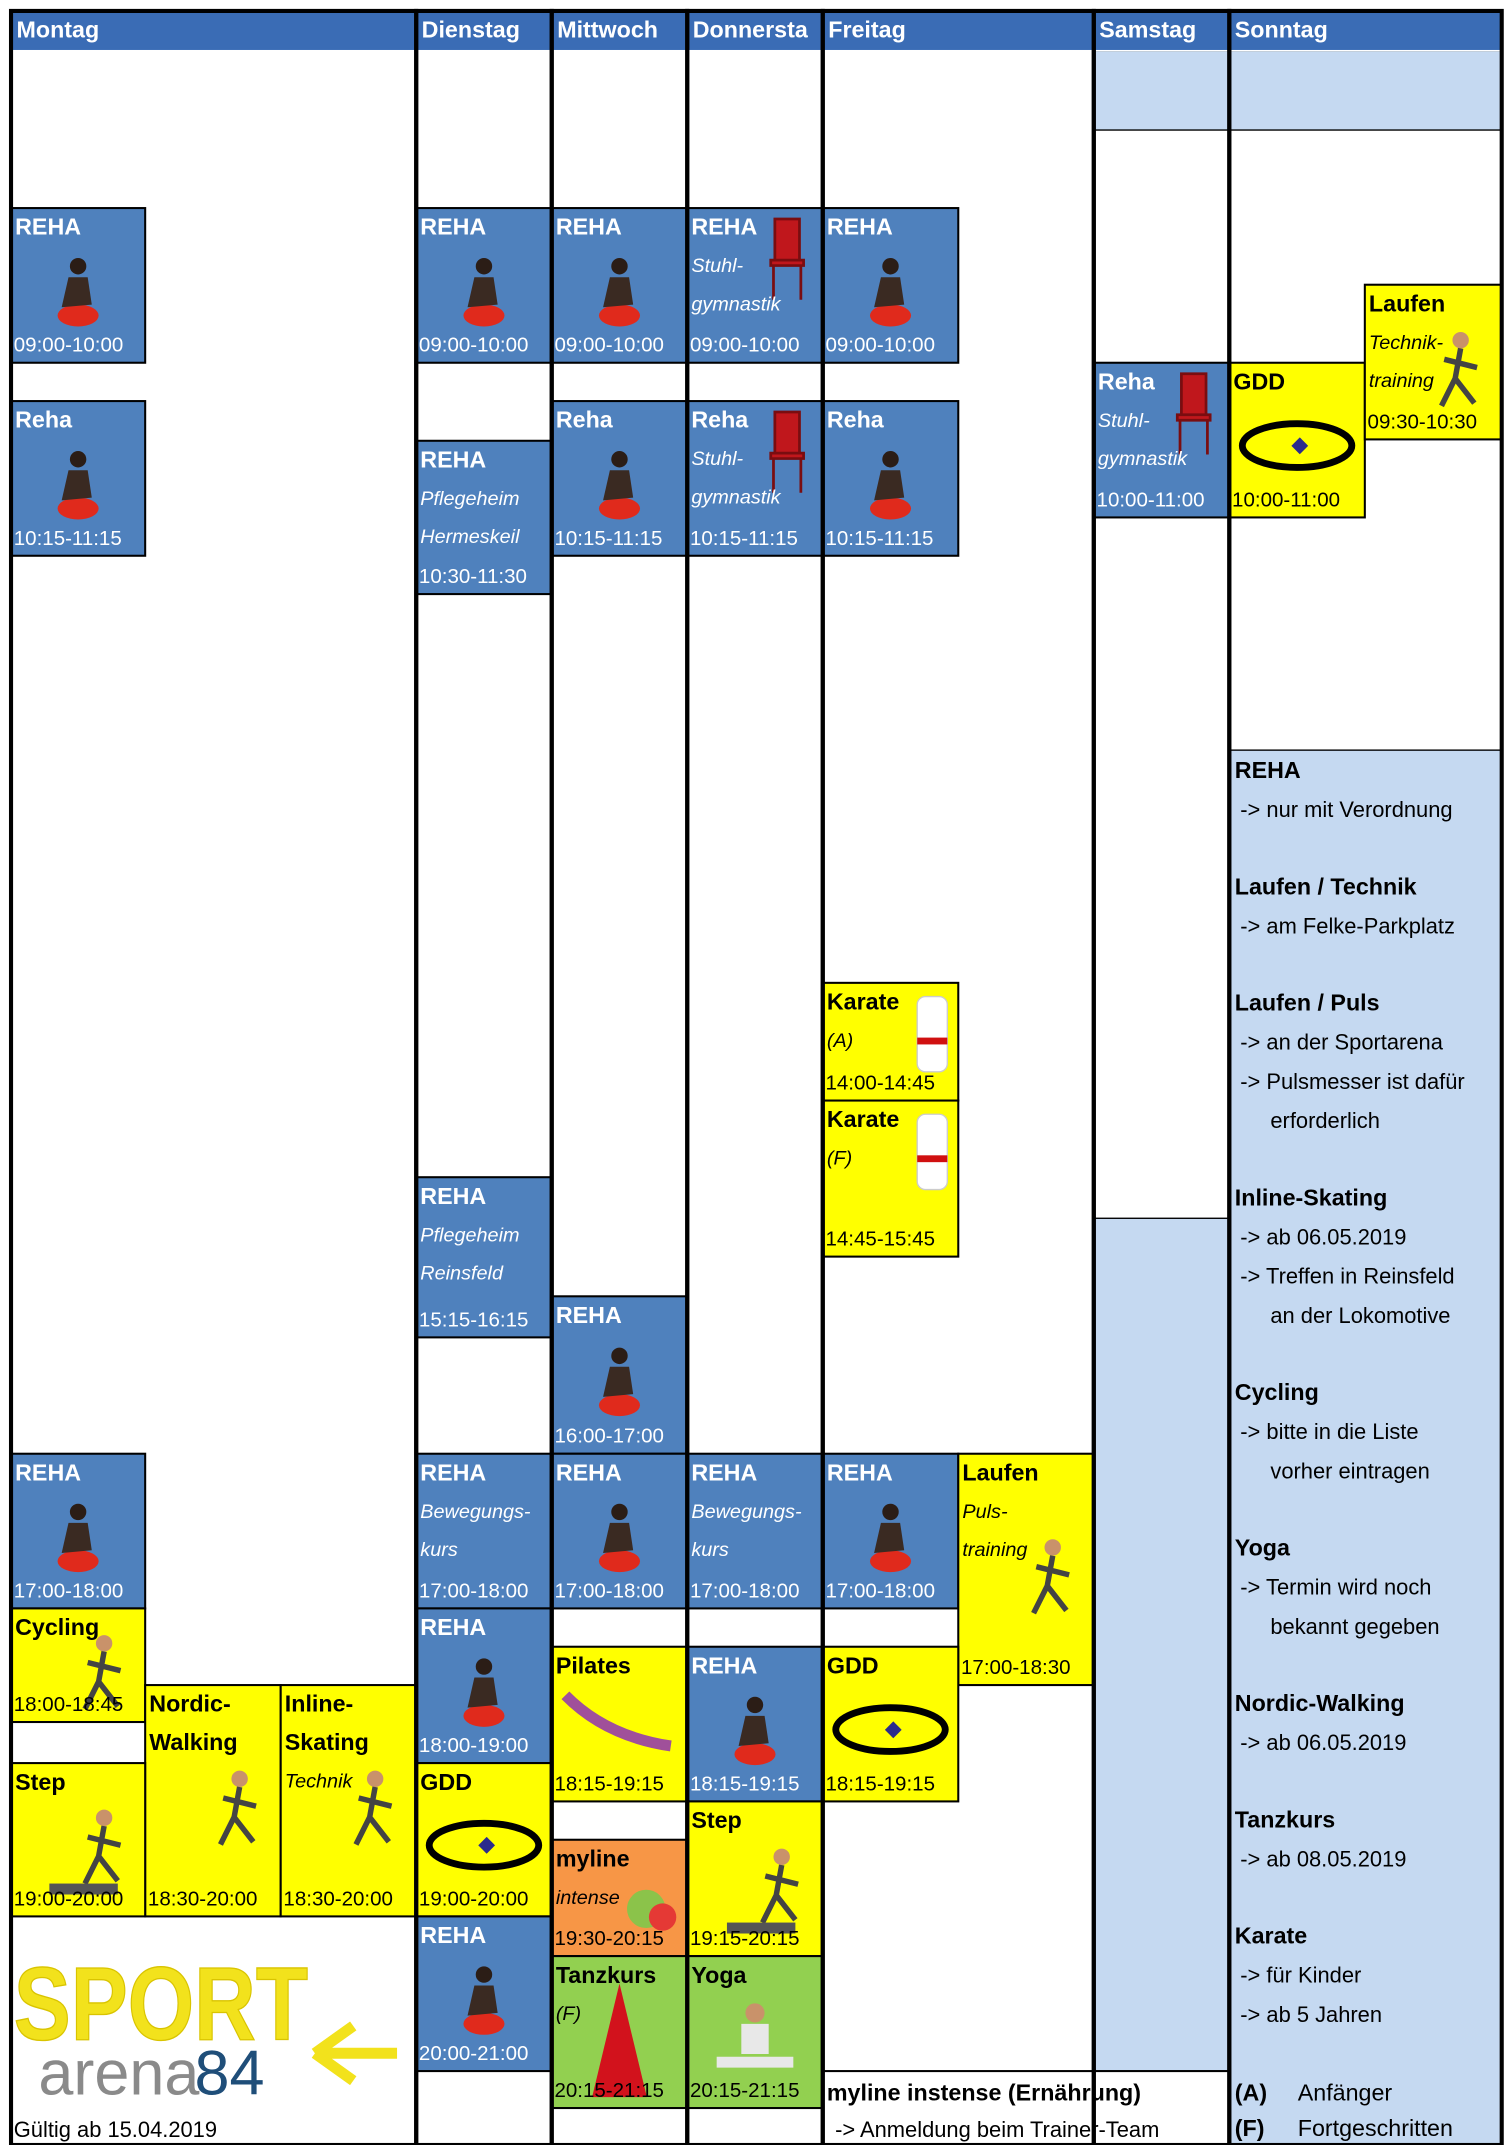 The width and height of the screenshot is (1510, 2145). Describe the element at coordinates (593, 1665) in the screenshot. I see `course-title: Pilates` at that location.